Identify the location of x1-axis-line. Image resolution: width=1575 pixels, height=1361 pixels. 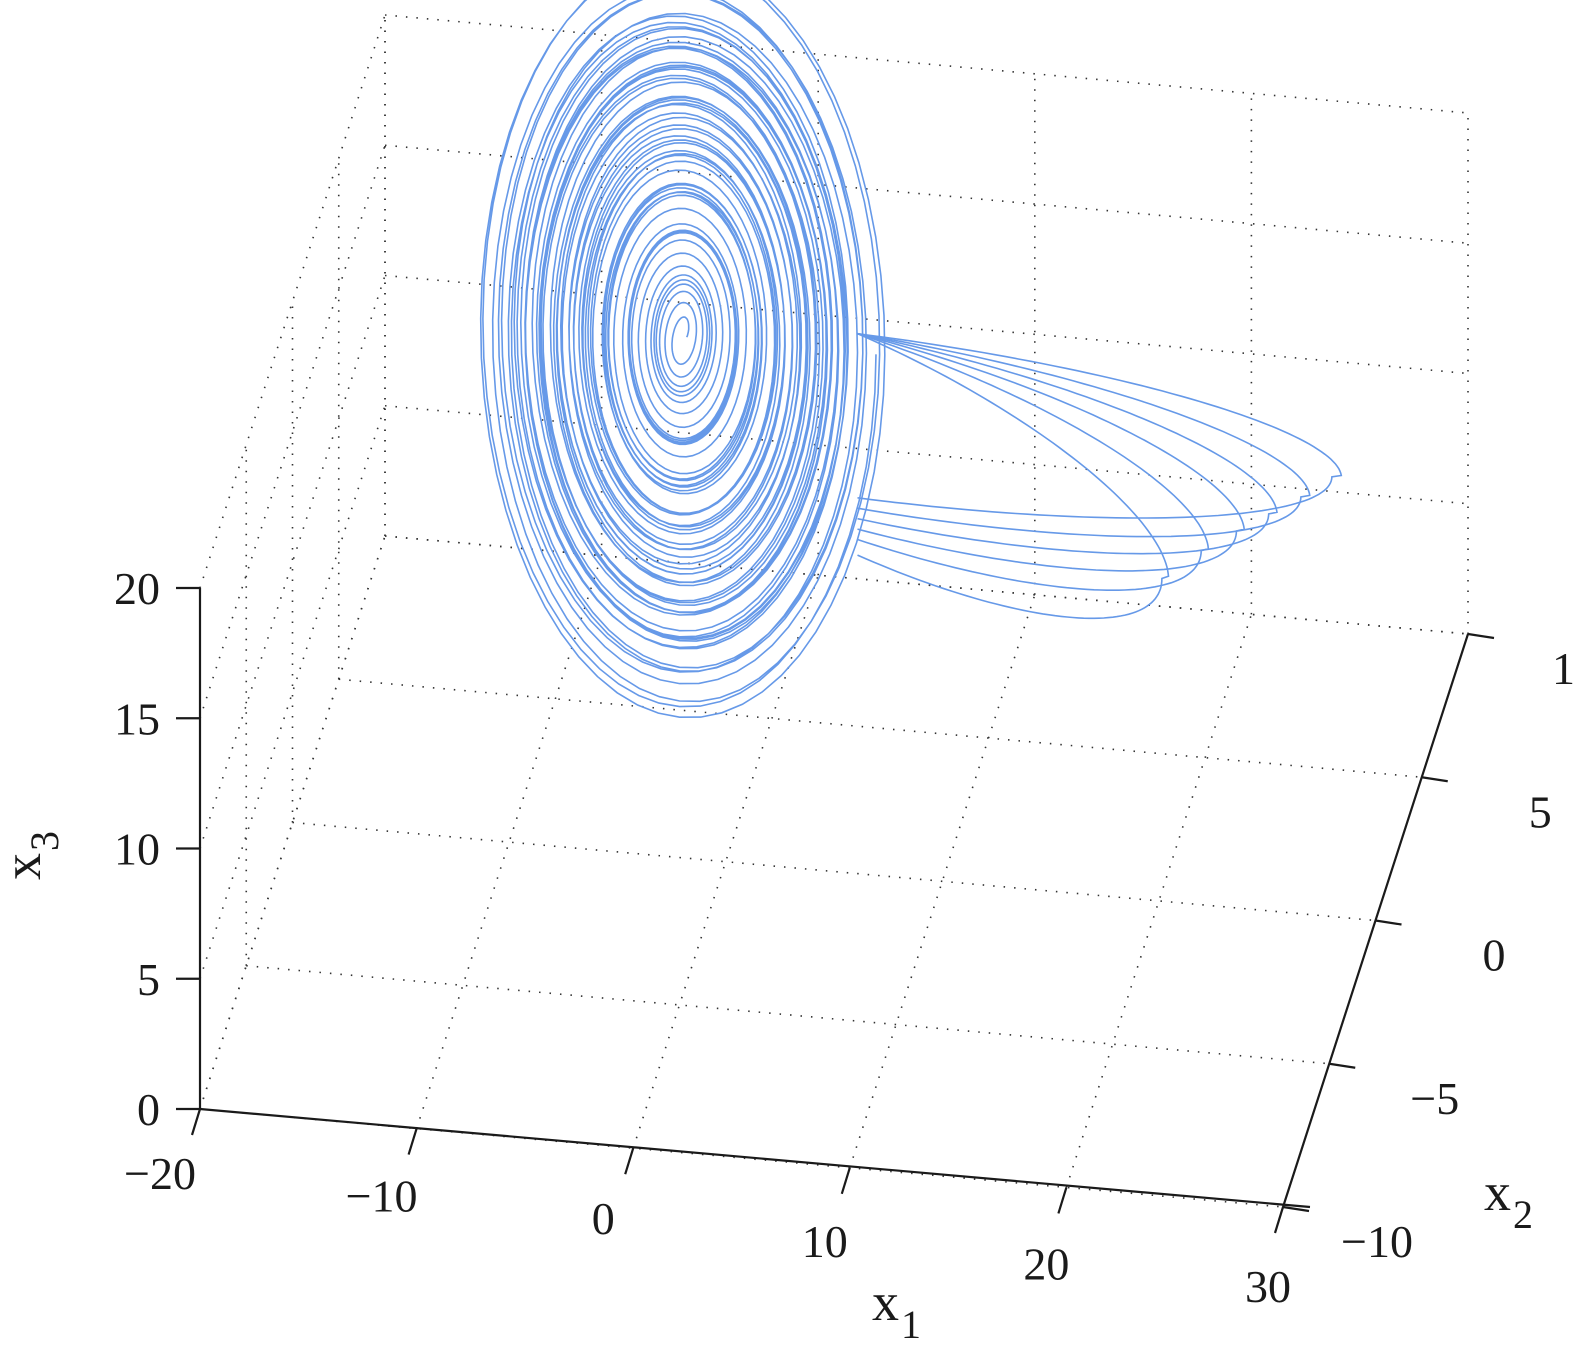
(755, 1158).